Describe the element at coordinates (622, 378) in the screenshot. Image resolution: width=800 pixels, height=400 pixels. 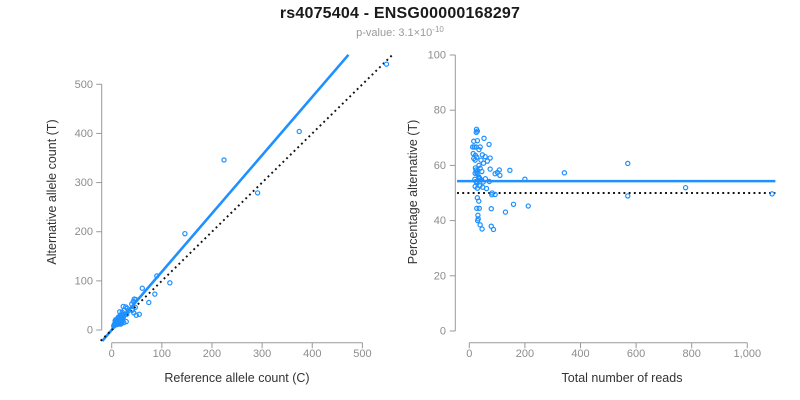
I see `right-x-axis-title: Total number of reads` at that location.